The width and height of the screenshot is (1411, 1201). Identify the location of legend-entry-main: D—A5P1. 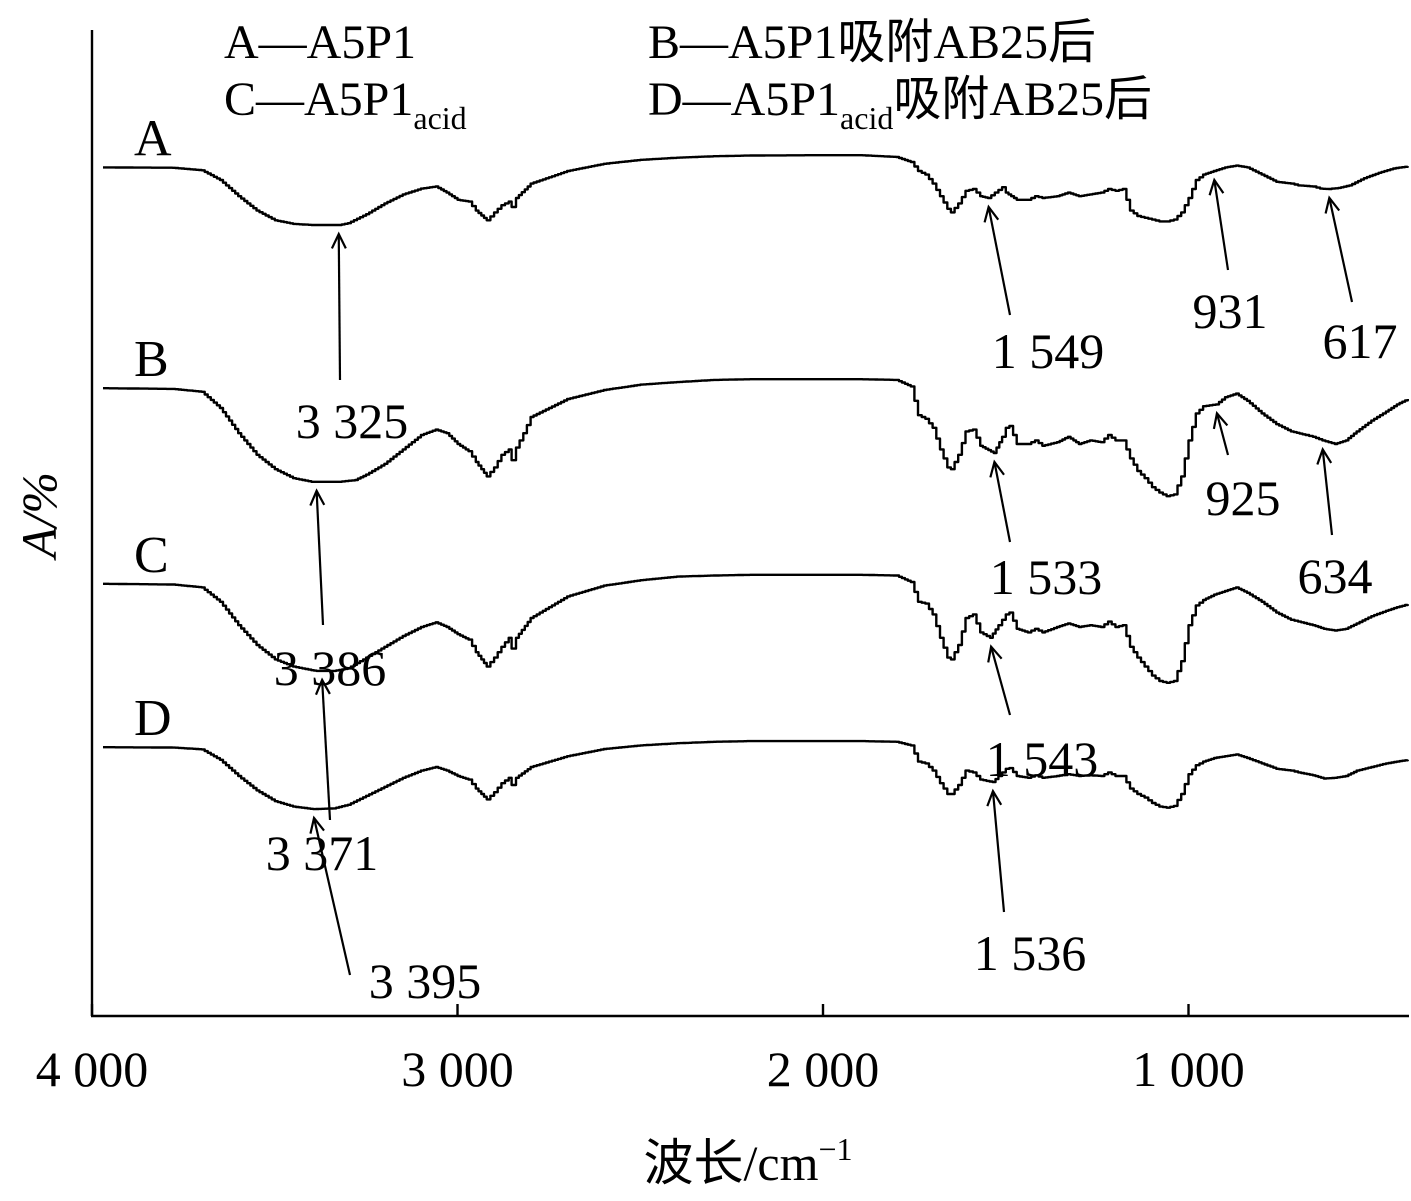
(744, 99).